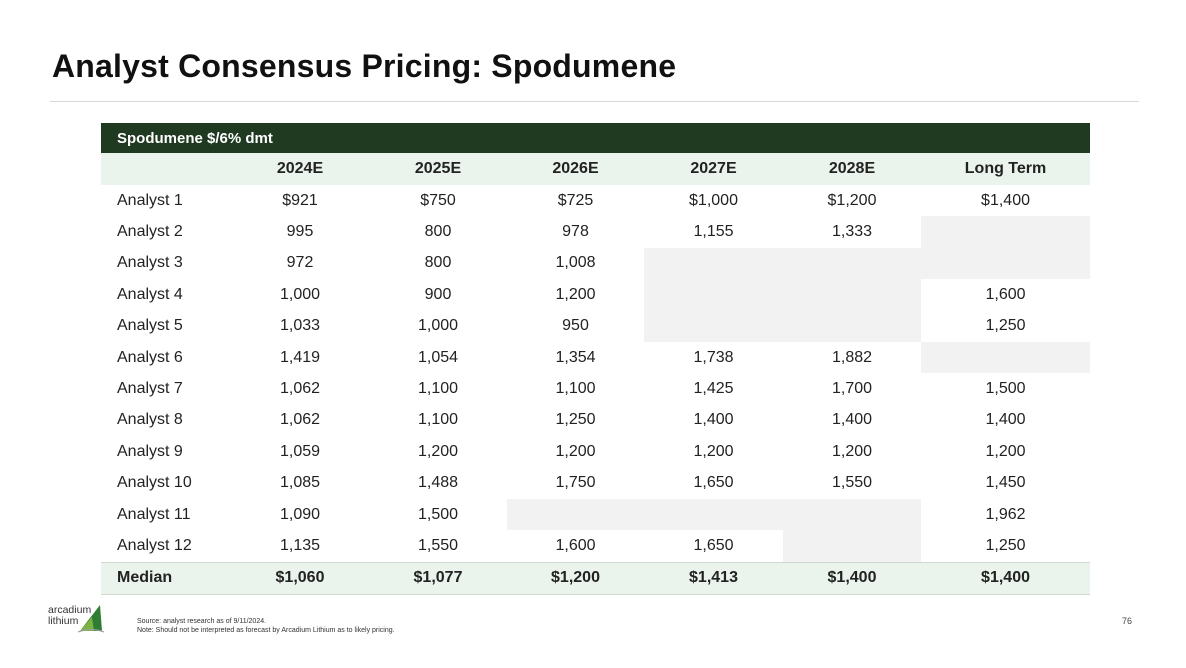 The width and height of the screenshot is (1186, 668). What do you see at coordinates (713, 357) in the screenshot?
I see `price-cell: 1,738` at bounding box center [713, 357].